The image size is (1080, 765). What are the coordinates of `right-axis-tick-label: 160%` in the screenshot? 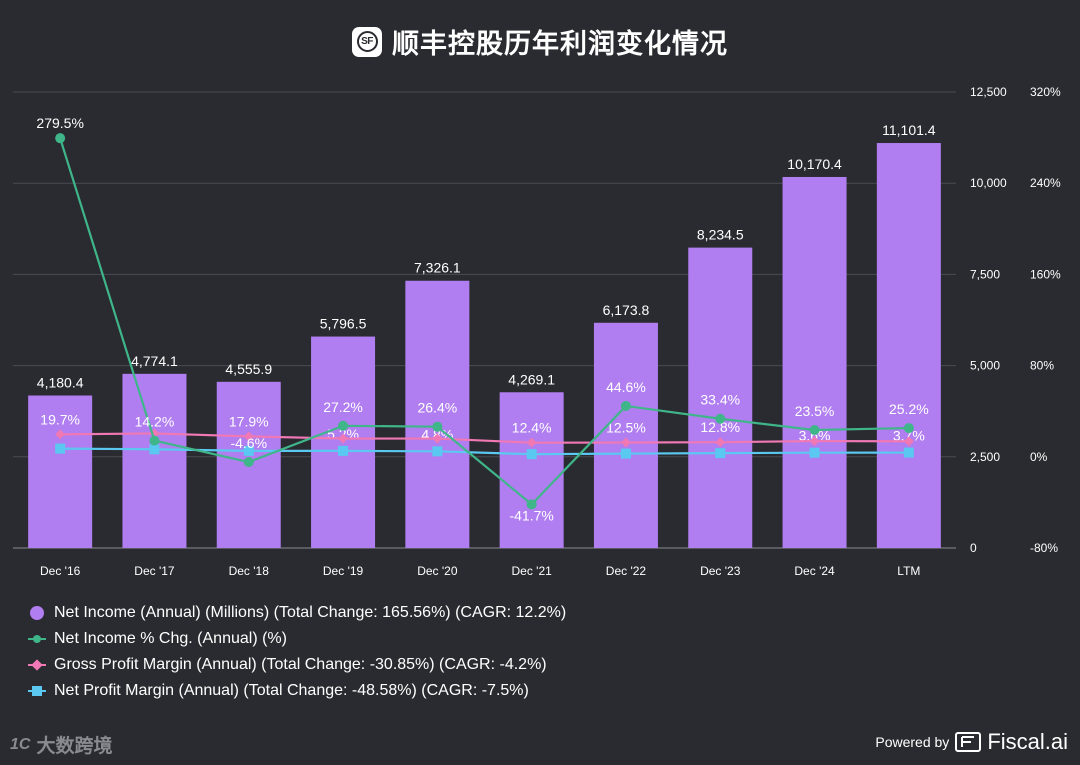 It's located at (1045, 274).